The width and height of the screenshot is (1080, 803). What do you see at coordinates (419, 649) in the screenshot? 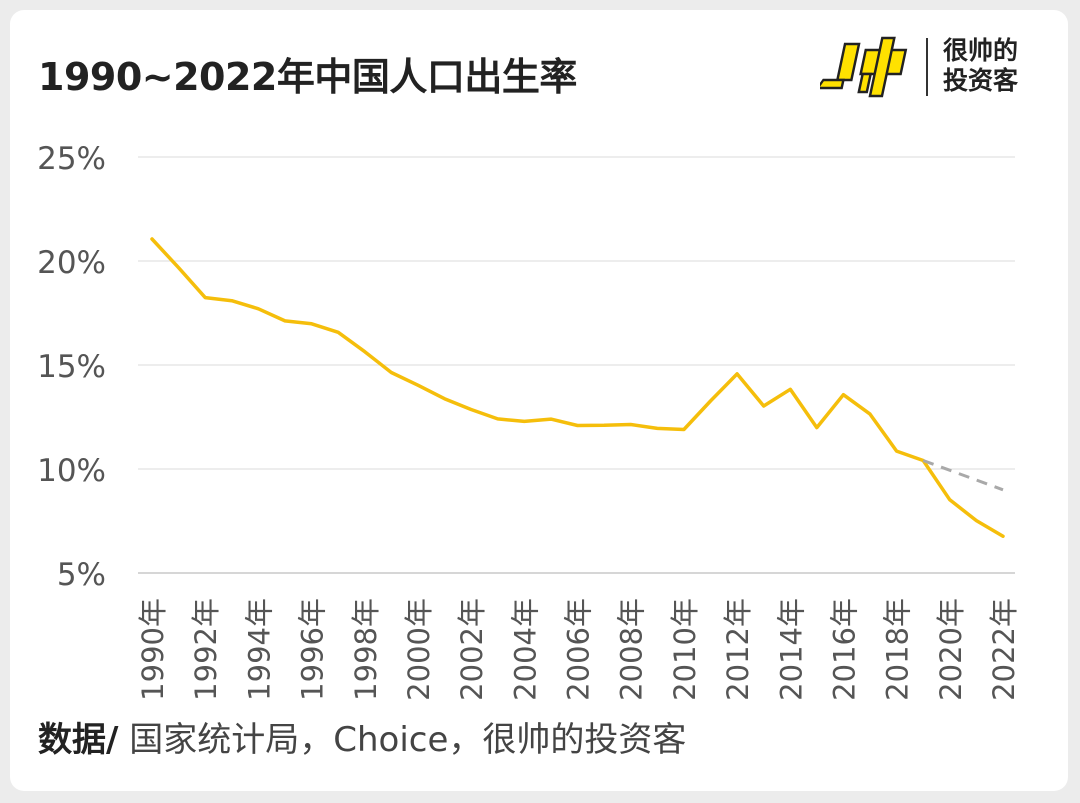
I see `x-tick-label: 2000年` at bounding box center [419, 649].